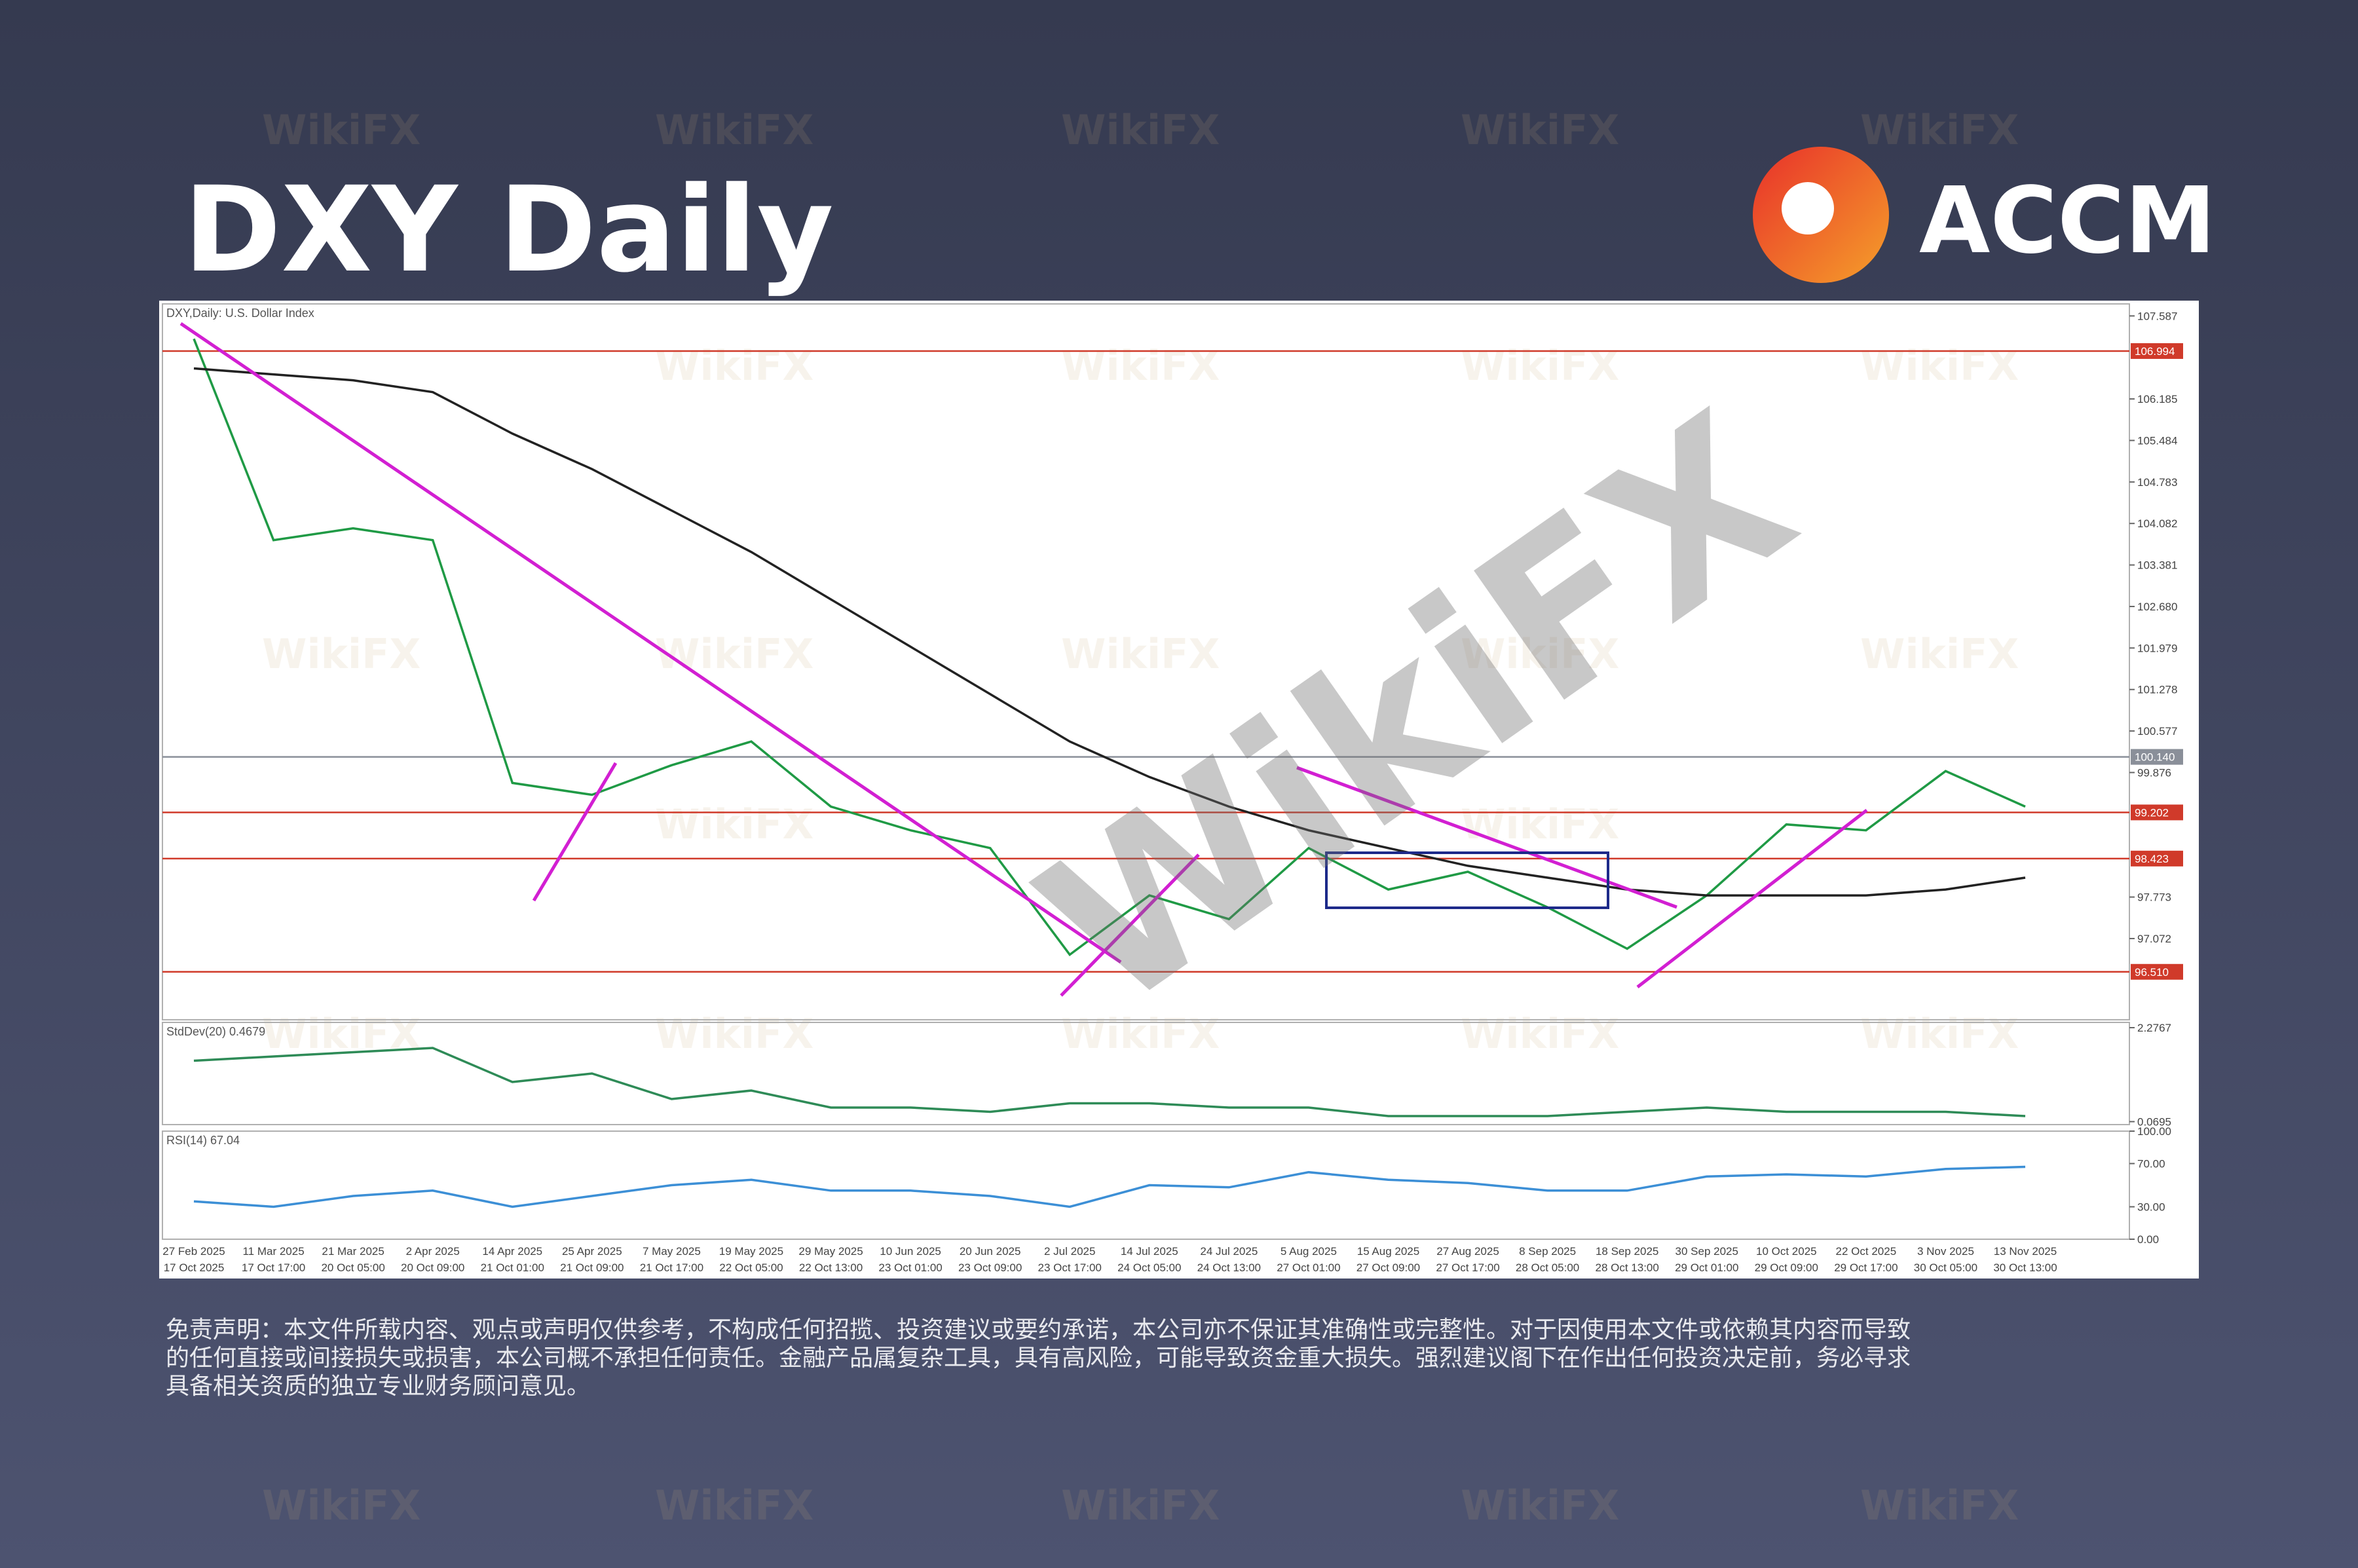 The width and height of the screenshot is (2358, 1568). I want to click on x-tick-label: 11 Mar 2025, so click(273, 1251).